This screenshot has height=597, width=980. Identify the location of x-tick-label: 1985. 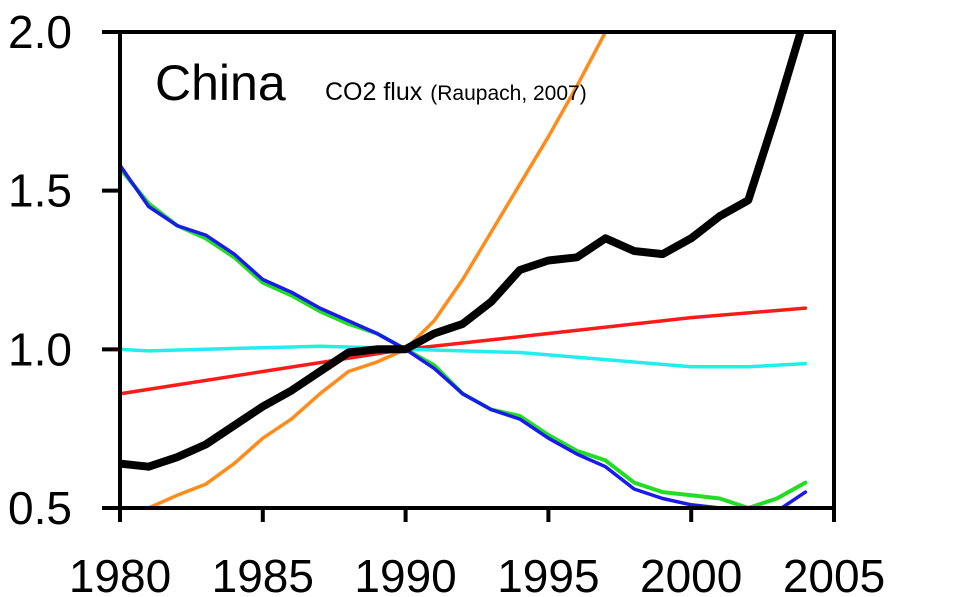
(263, 573).